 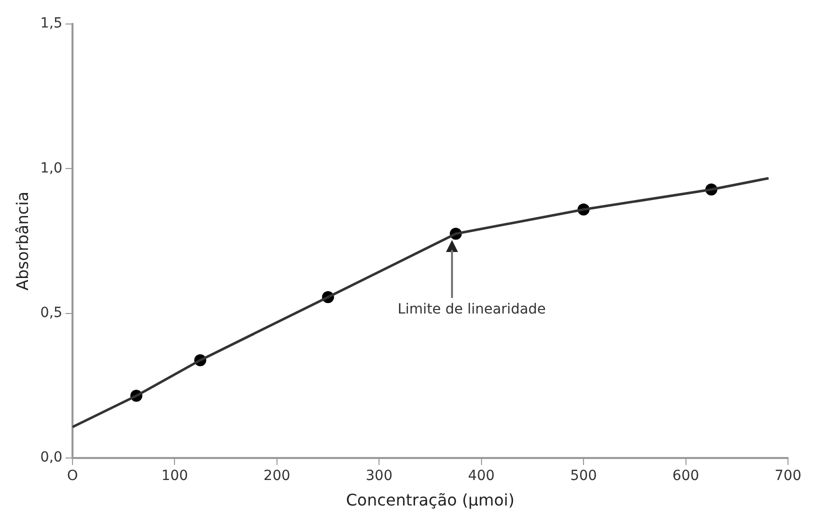 I want to click on x-tick-label: 200, so click(x=277, y=476).